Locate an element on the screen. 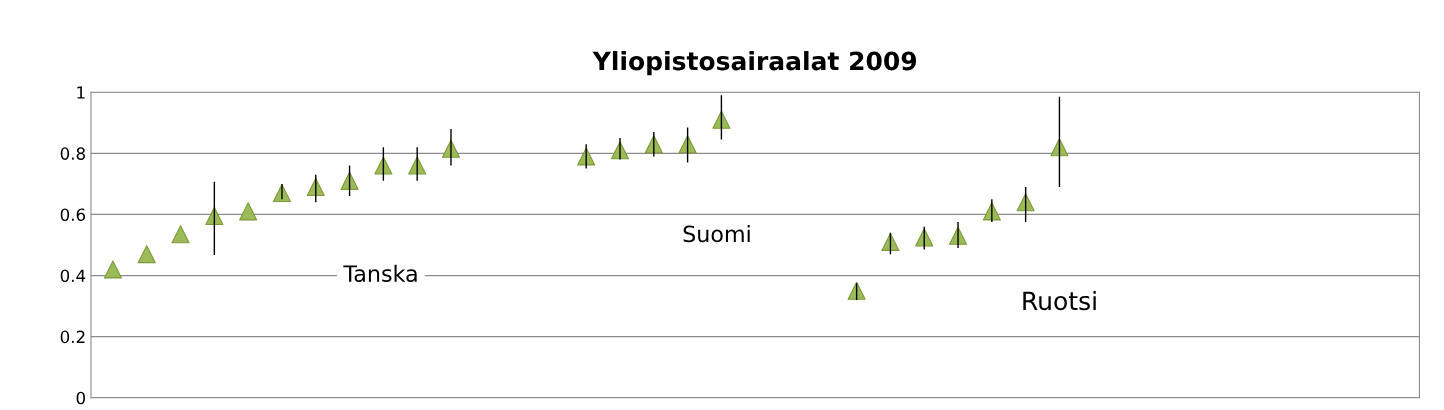 This screenshot has height=410, width=1444. annotation: Tanska is located at coordinates (380, 273).